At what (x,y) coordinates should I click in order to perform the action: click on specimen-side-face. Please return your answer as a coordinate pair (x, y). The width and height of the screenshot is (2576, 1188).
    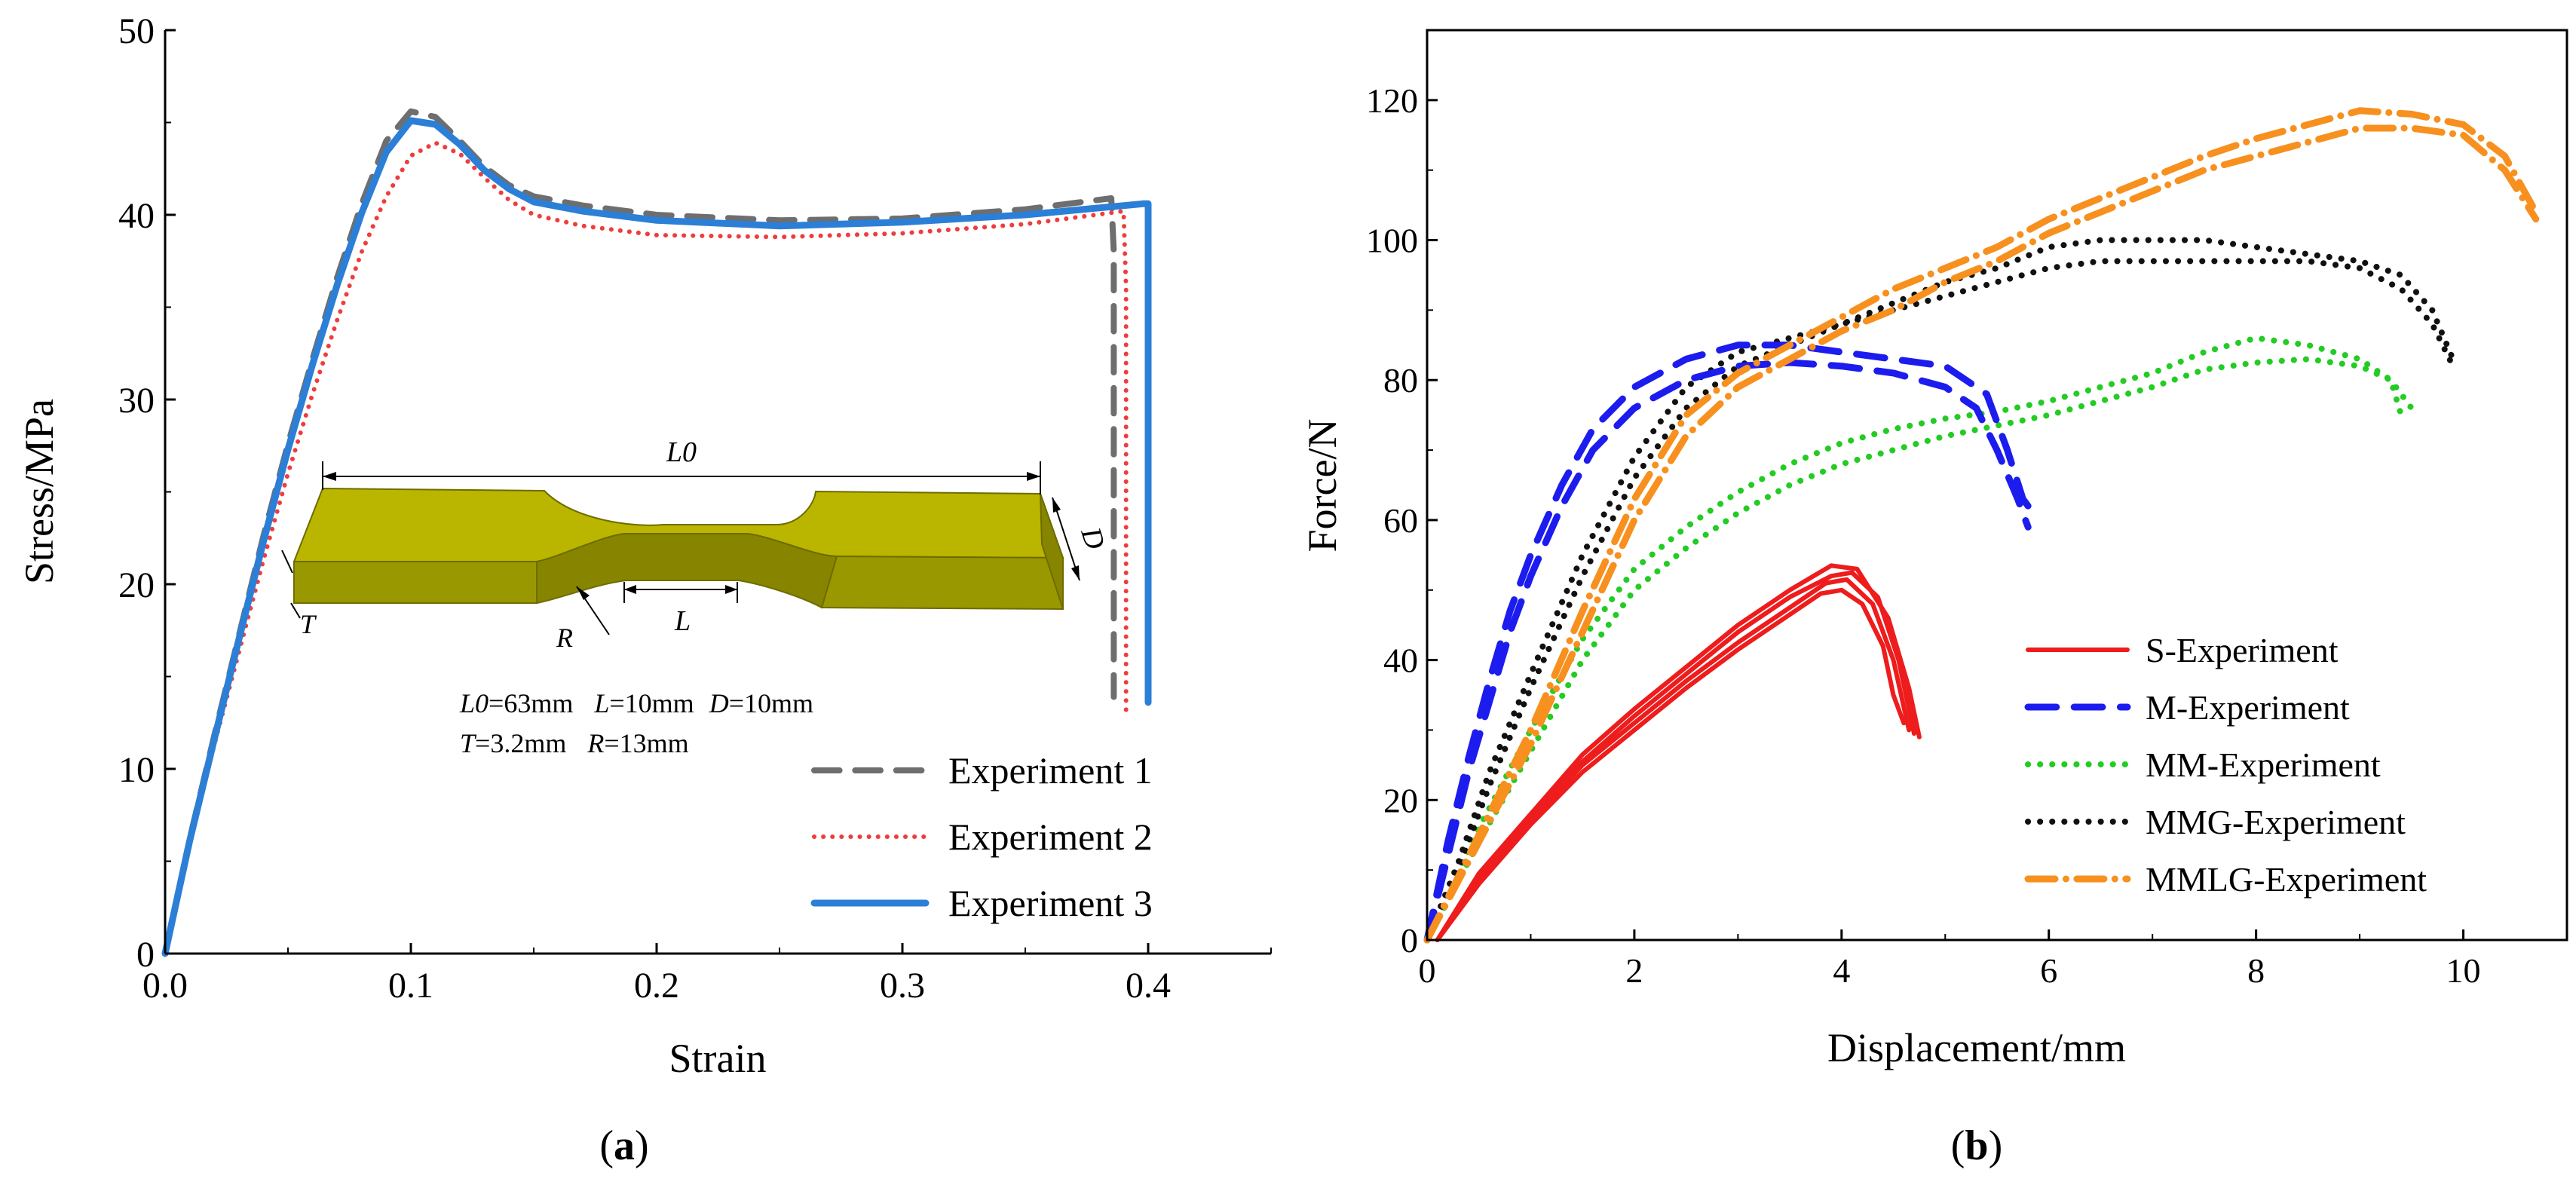
    Looking at the image, I should click on (1052, 551).